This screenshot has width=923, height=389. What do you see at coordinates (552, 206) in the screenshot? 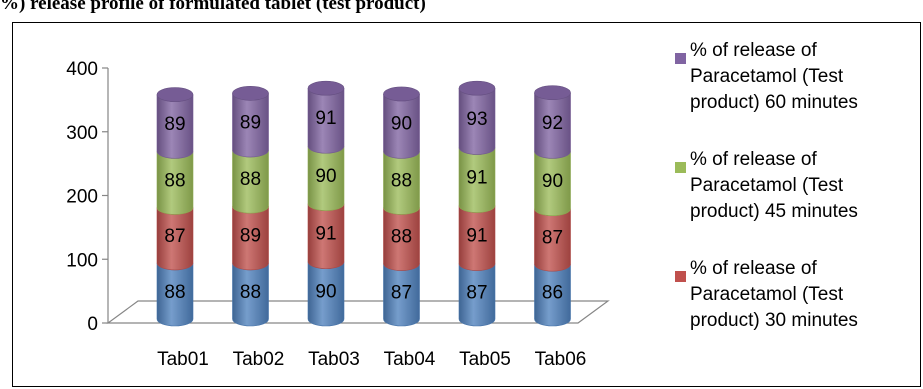
I see `bar-stack: 86 87 90 92` at bounding box center [552, 206].